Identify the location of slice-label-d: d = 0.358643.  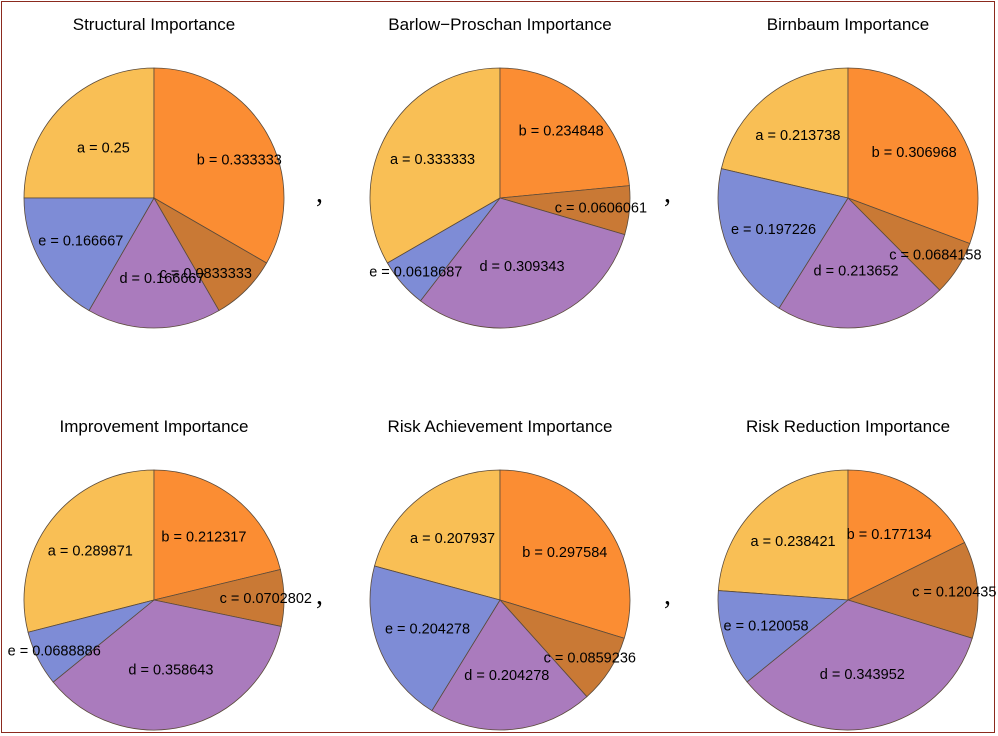
(170, 671).